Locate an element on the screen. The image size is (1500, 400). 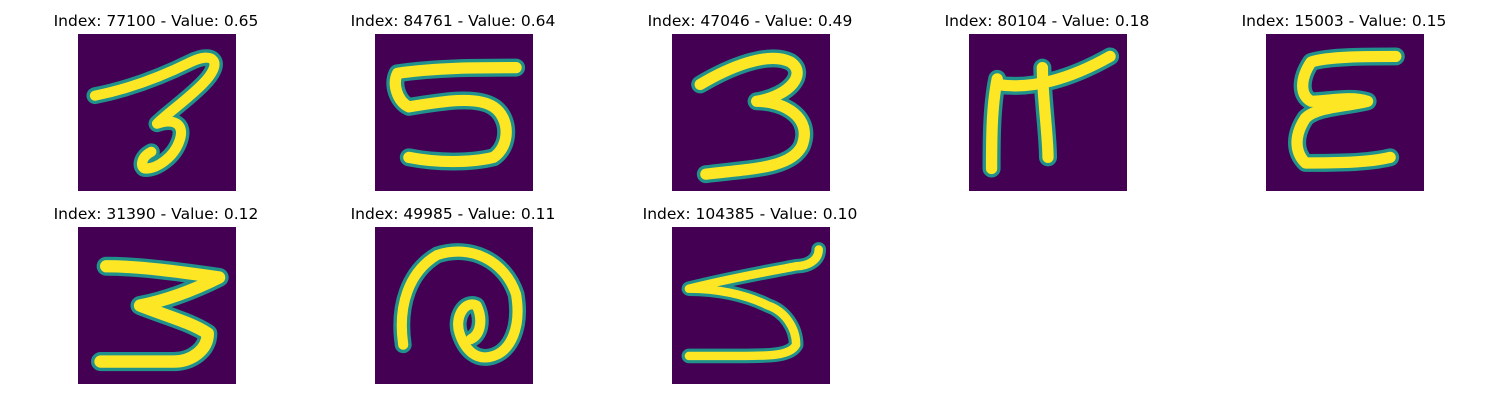
symbol-pi-image is located at coordinates (1048, 112).